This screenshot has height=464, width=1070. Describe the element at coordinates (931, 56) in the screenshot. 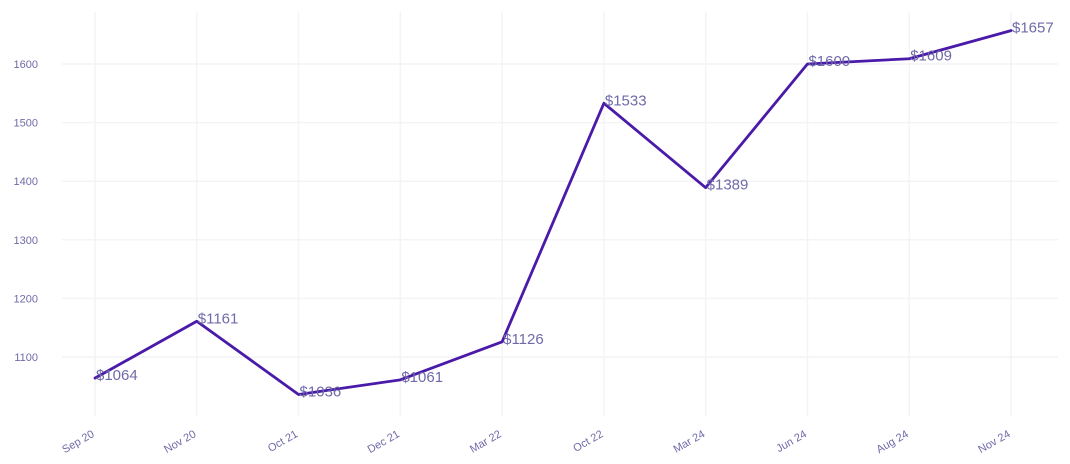

I see `data-label: $1609` at that location.